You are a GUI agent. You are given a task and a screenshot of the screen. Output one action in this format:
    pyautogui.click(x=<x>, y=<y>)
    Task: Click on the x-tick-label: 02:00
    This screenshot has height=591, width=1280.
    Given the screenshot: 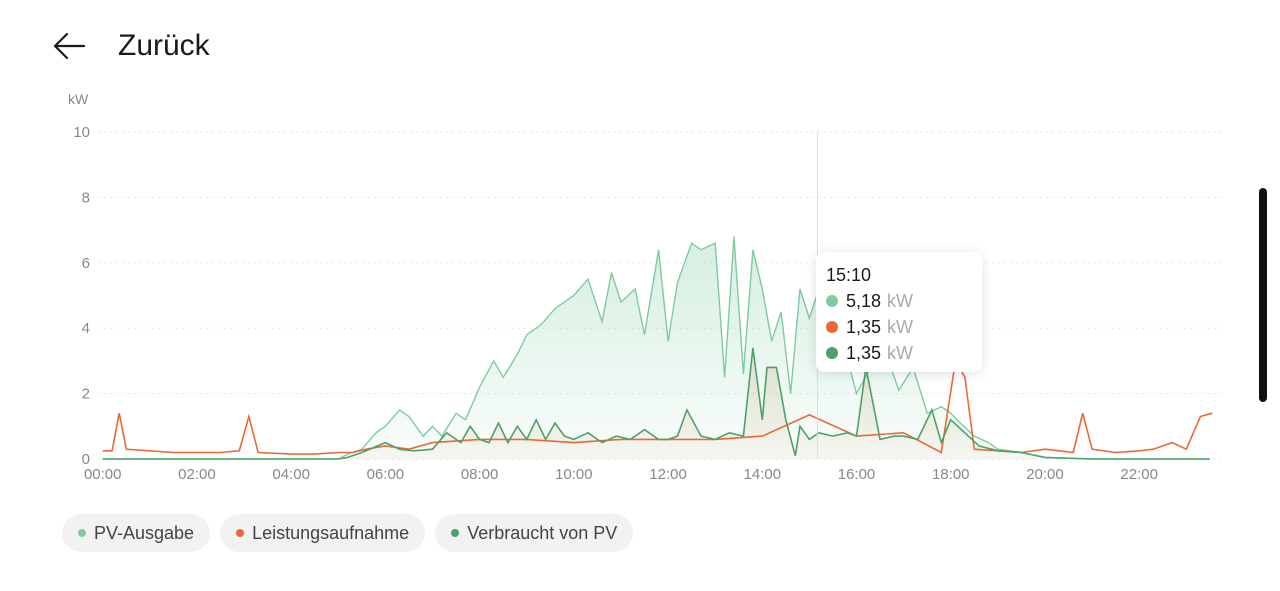 What is the action you would take?
    pyautogui.click(x=197, y=474)
    